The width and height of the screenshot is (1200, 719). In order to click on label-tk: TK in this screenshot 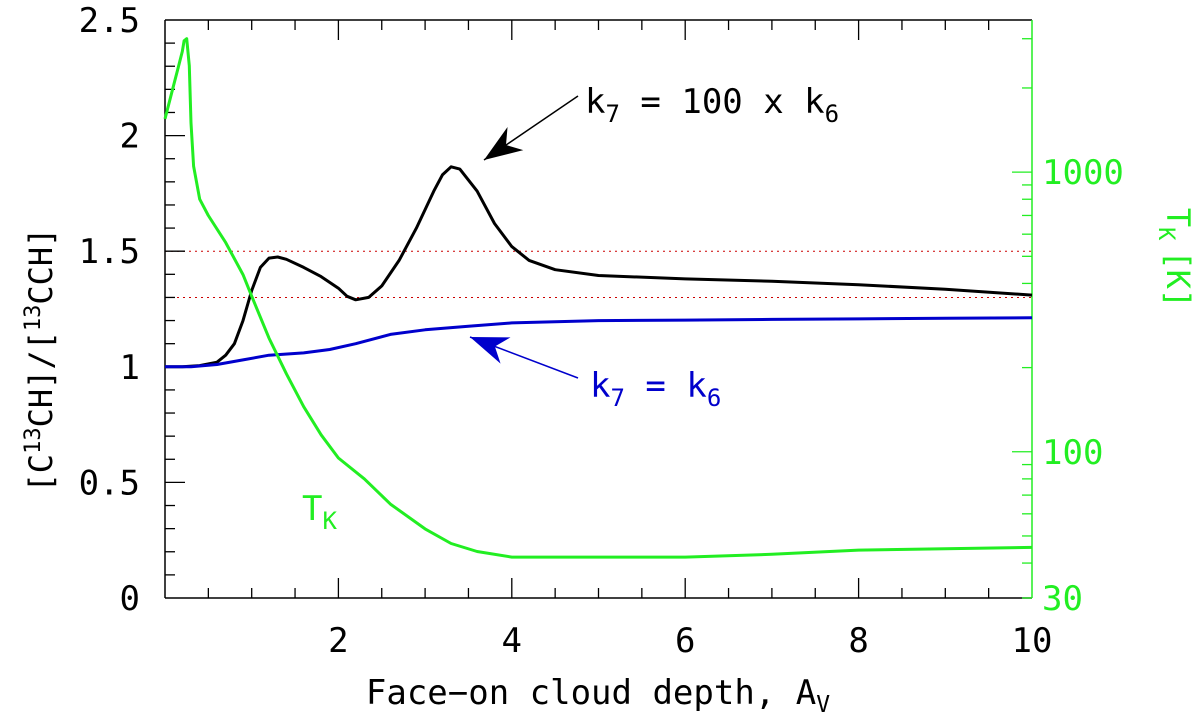, I will do `click(319, 512)`.